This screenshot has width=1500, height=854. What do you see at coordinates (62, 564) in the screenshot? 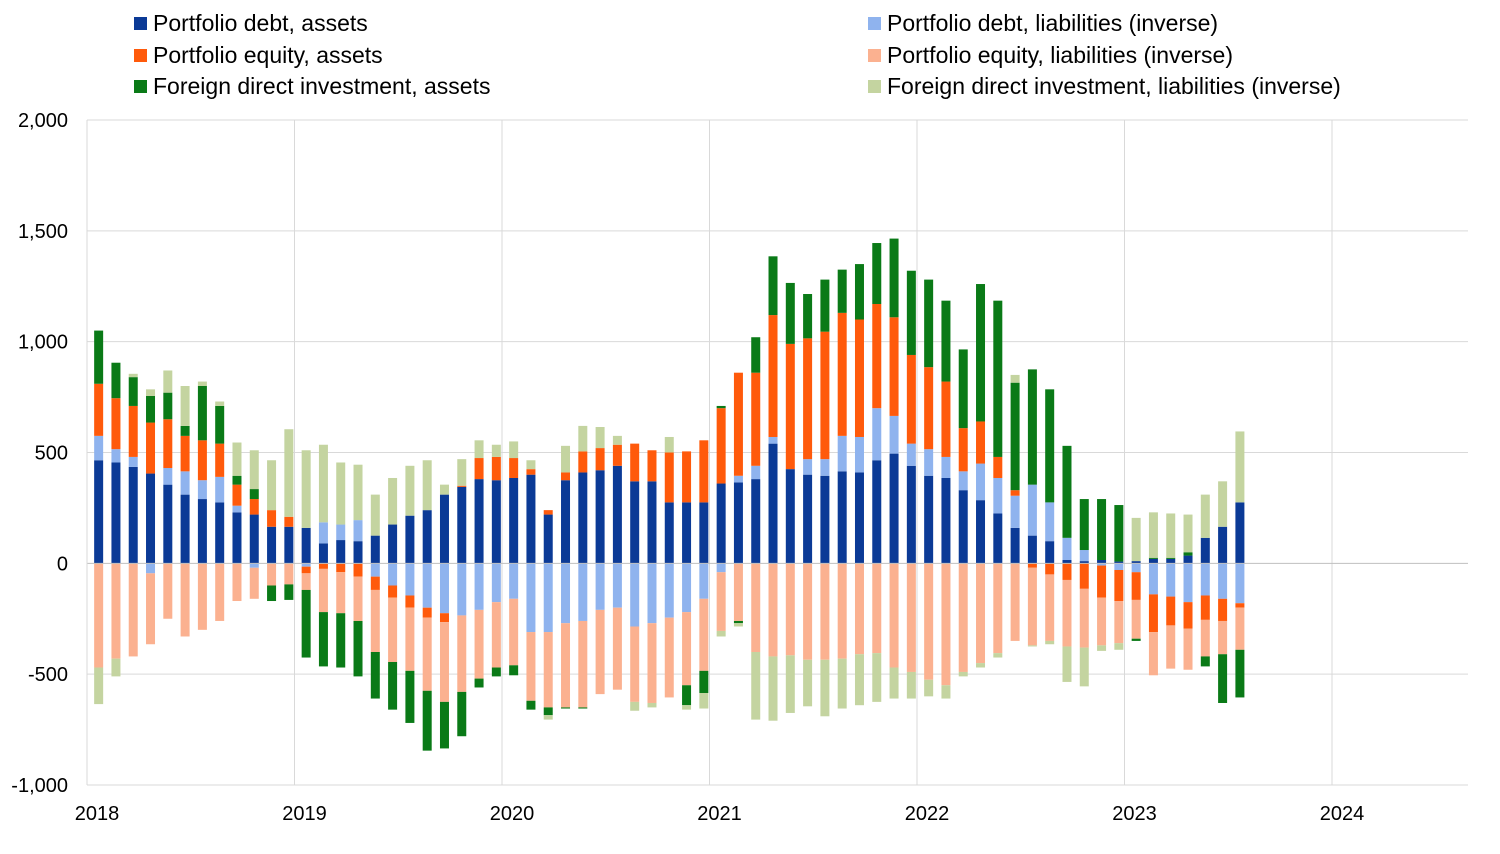
I see `y-tick-label: 0` at bounding box center [62, 564].